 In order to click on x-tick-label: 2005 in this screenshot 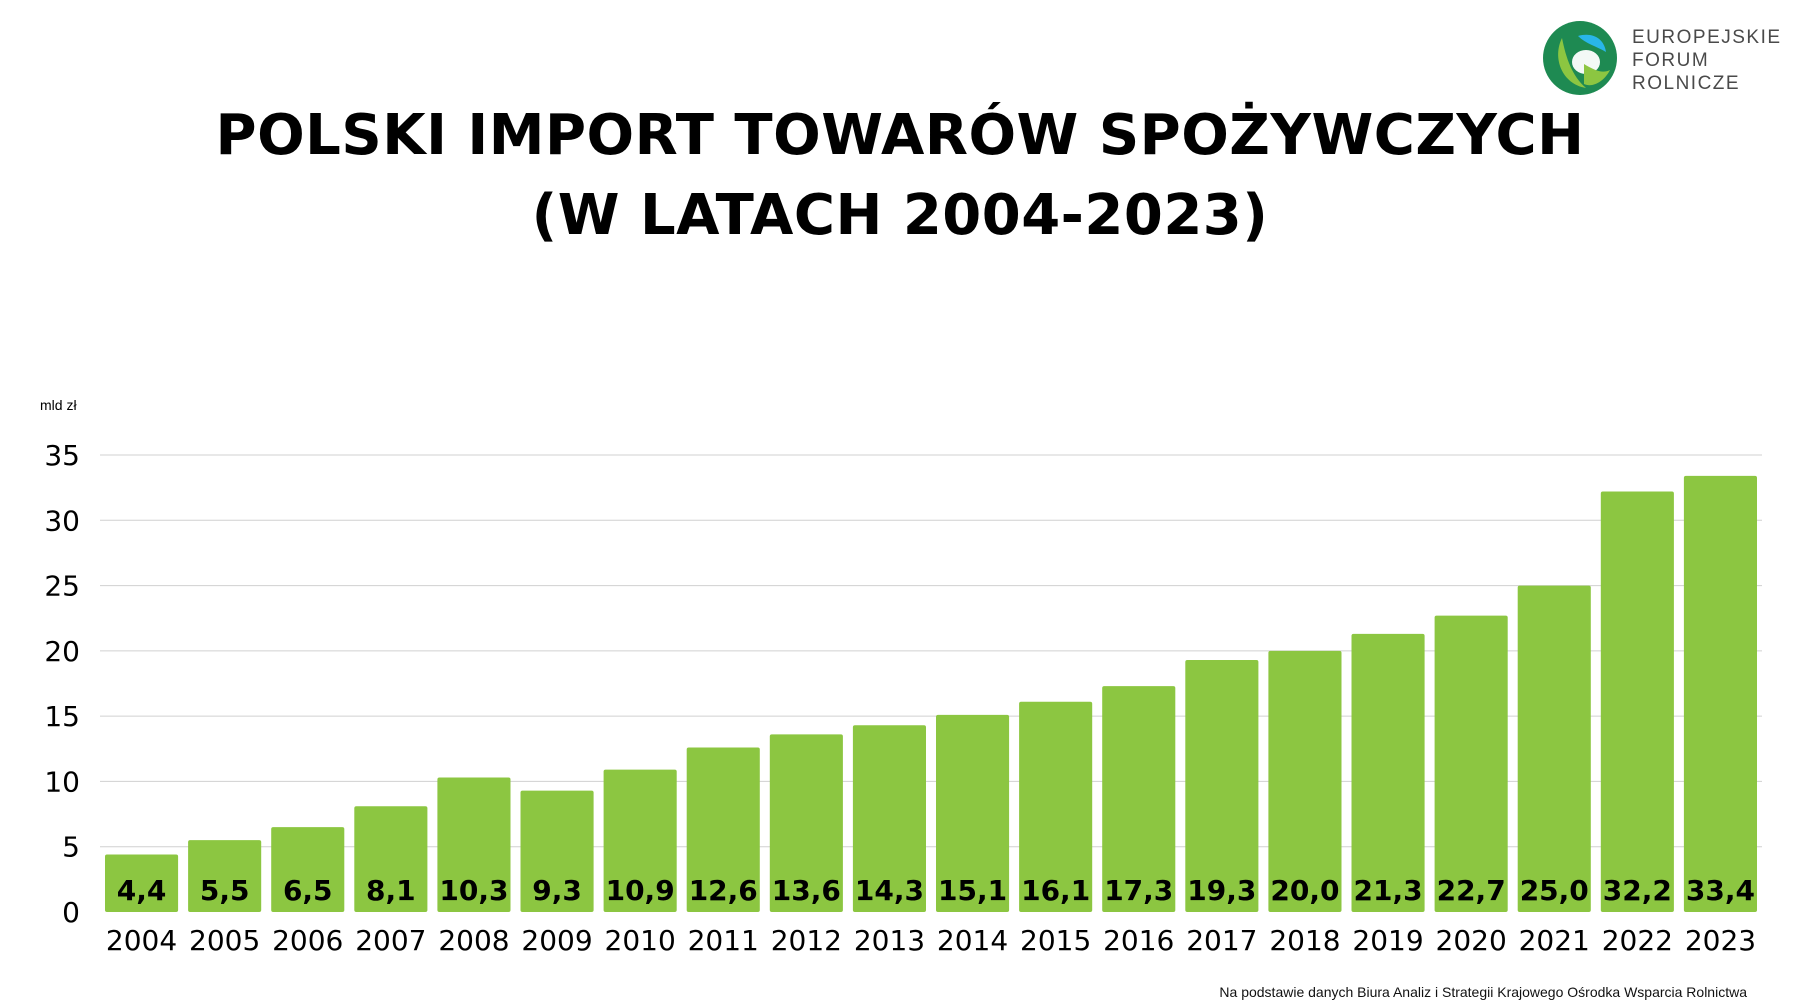, I will do `click(224, 940)`.